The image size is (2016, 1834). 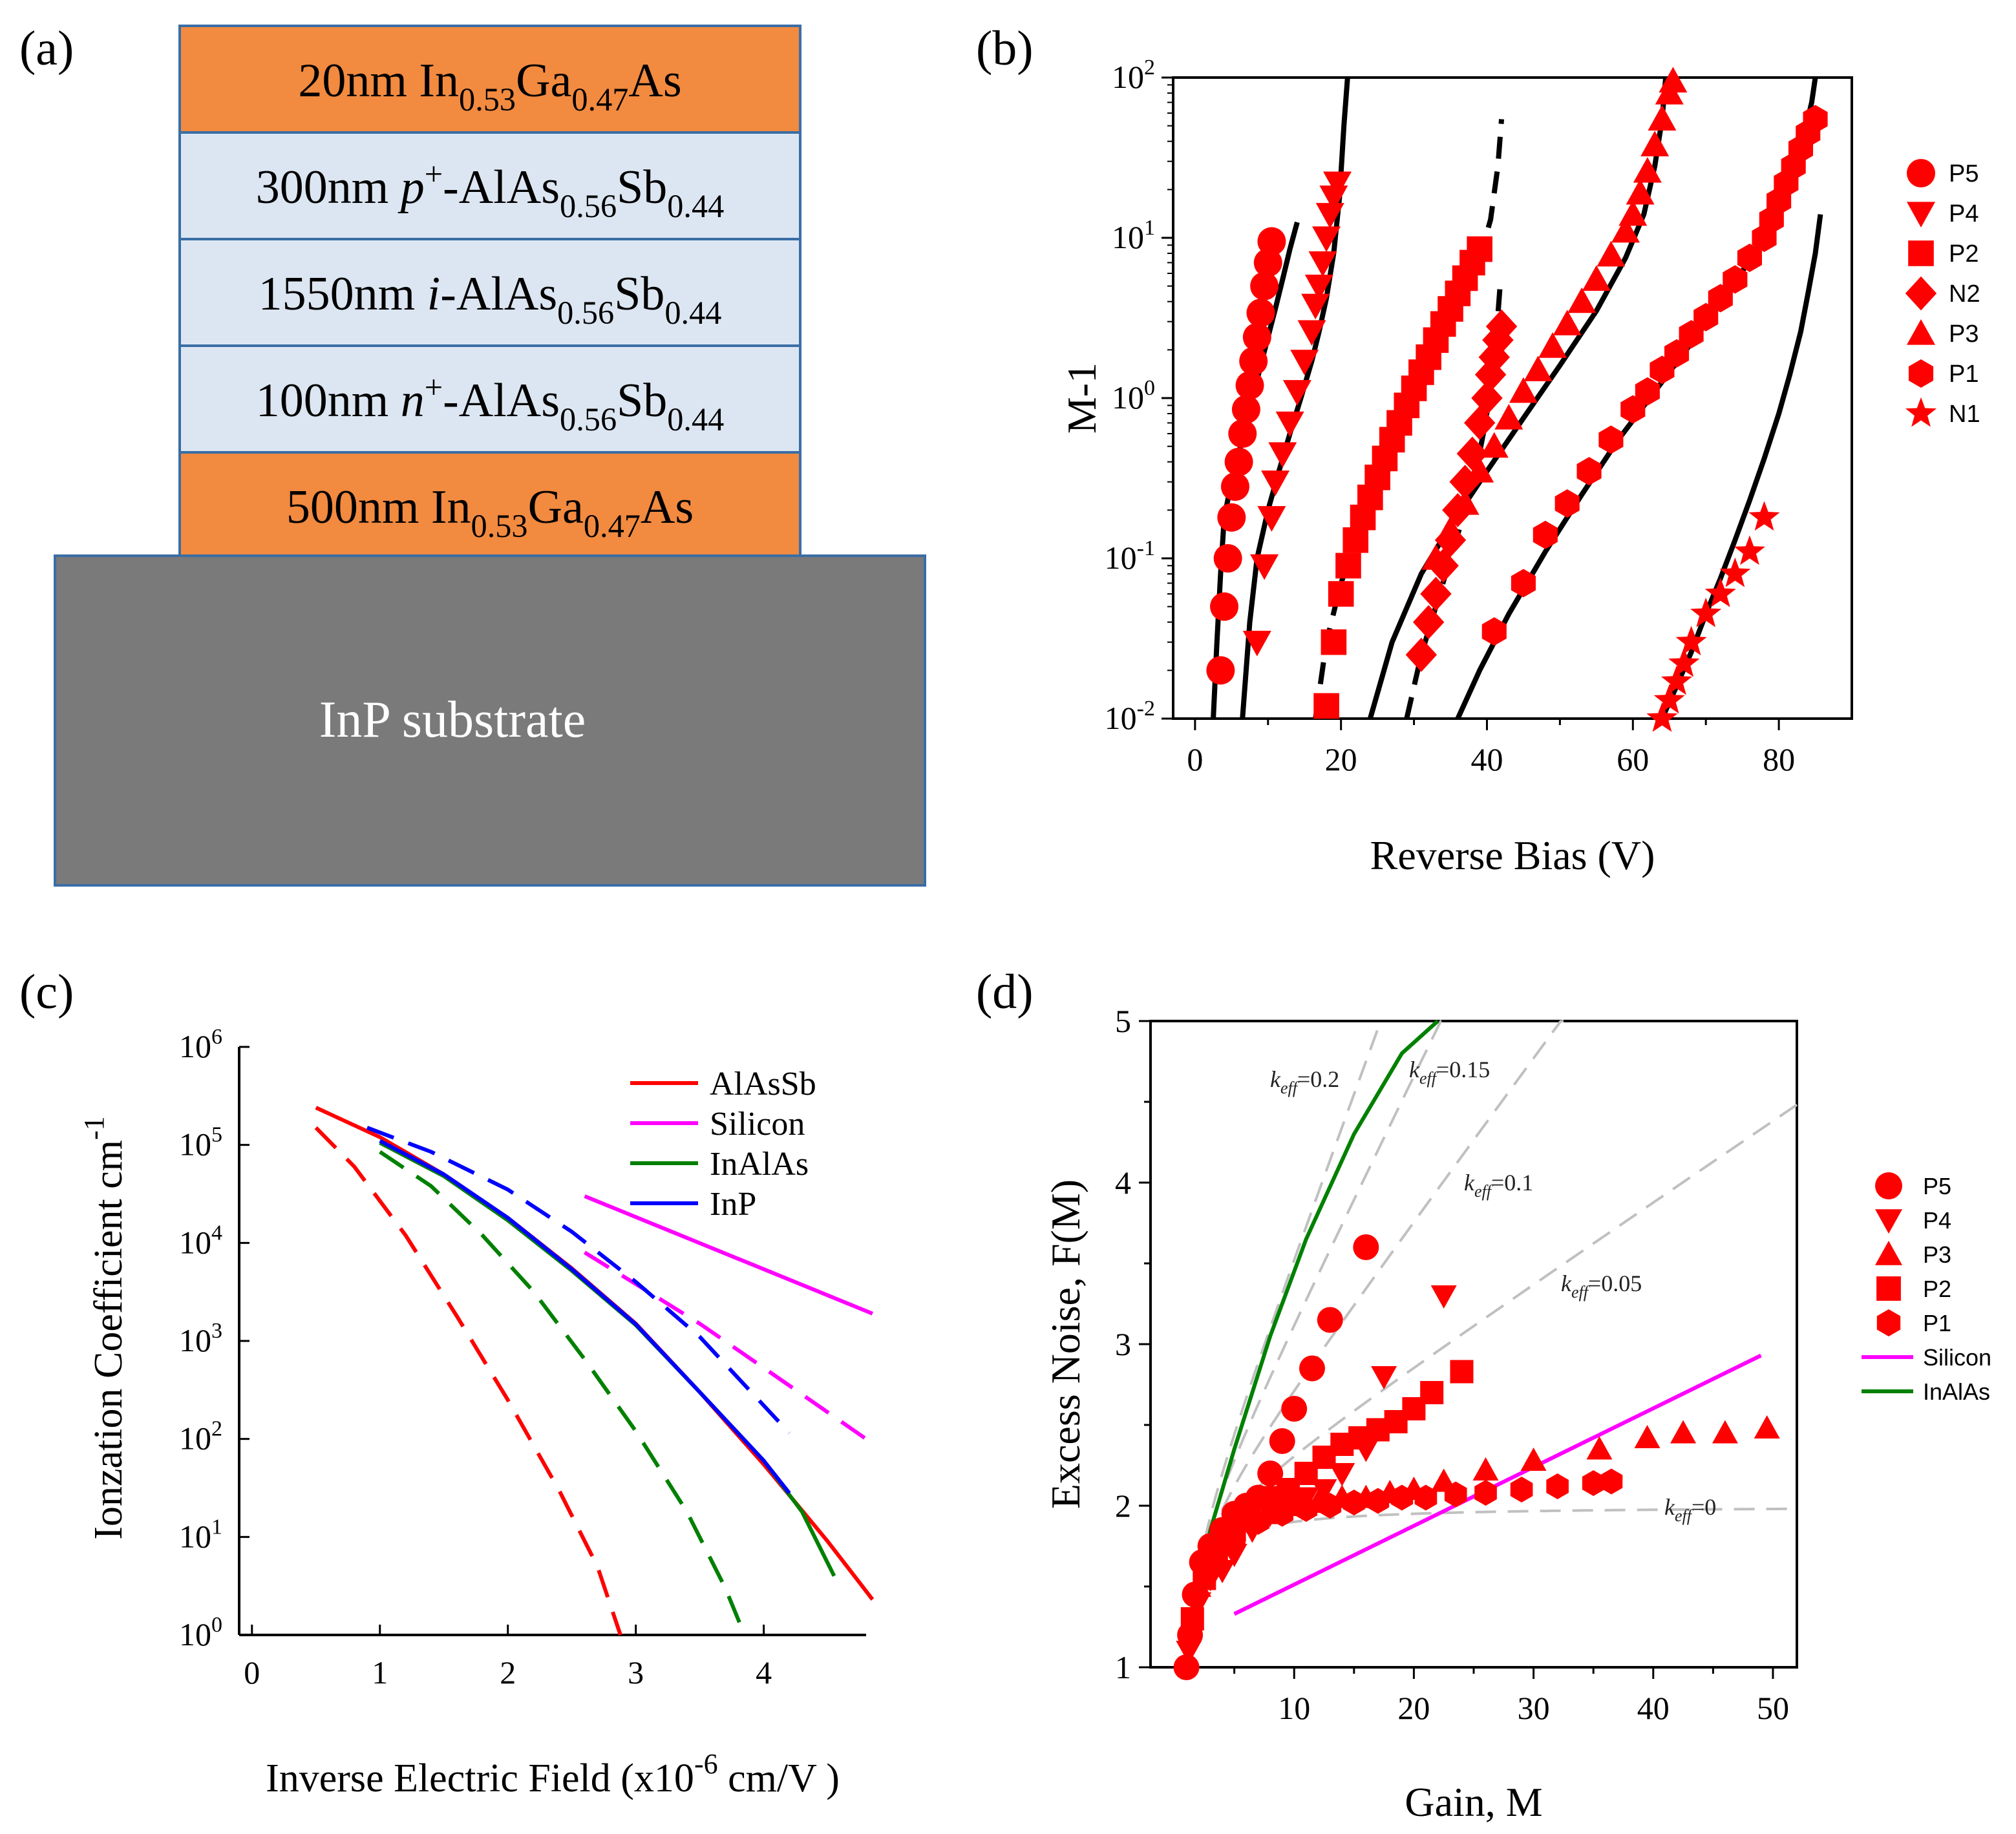 I want to click on layer-label-part: In, so click(x=439, y=81).